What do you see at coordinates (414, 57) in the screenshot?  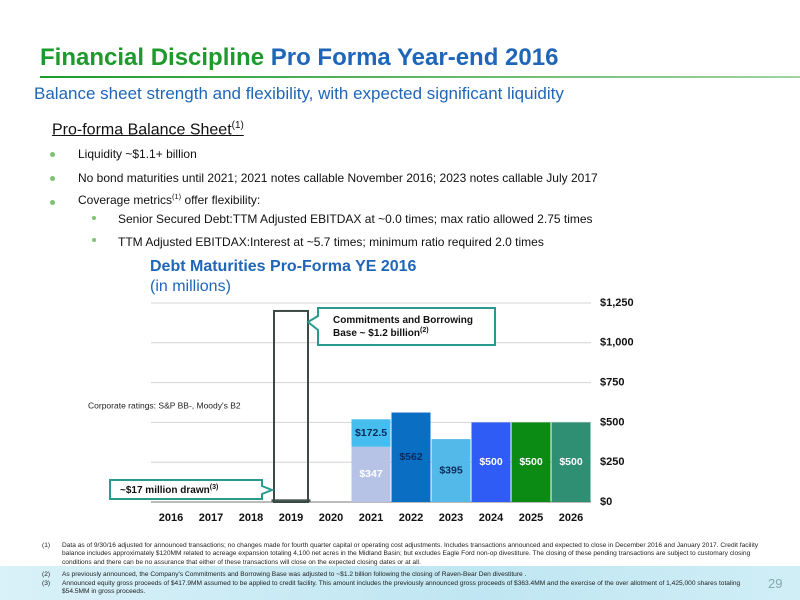 I see `title-blue: Pro Forma Year-end 2016` at bounding box center [414, 57].